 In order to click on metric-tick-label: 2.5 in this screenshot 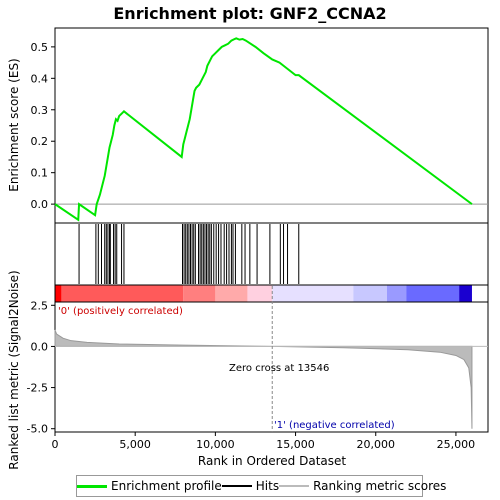, I will do `click(40, 305)`.